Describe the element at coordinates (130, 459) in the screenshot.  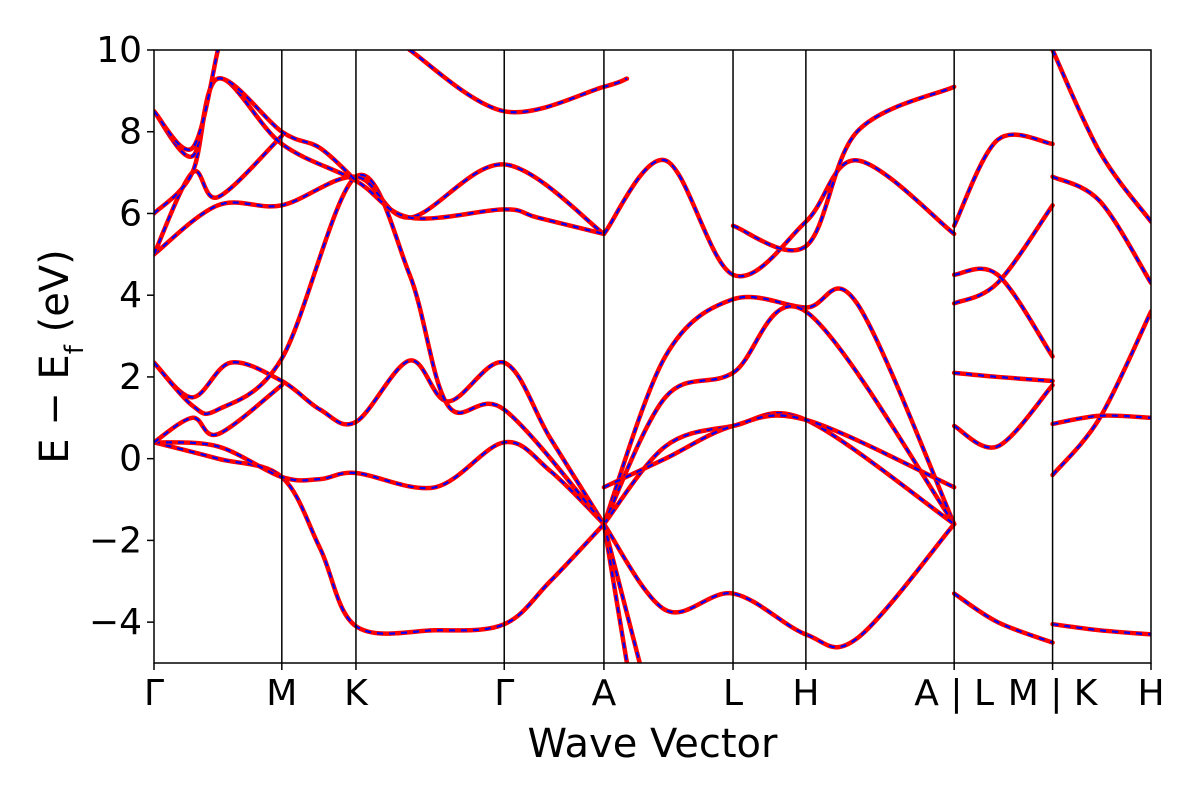
I see `y-tick-label-2: 0` at that location.